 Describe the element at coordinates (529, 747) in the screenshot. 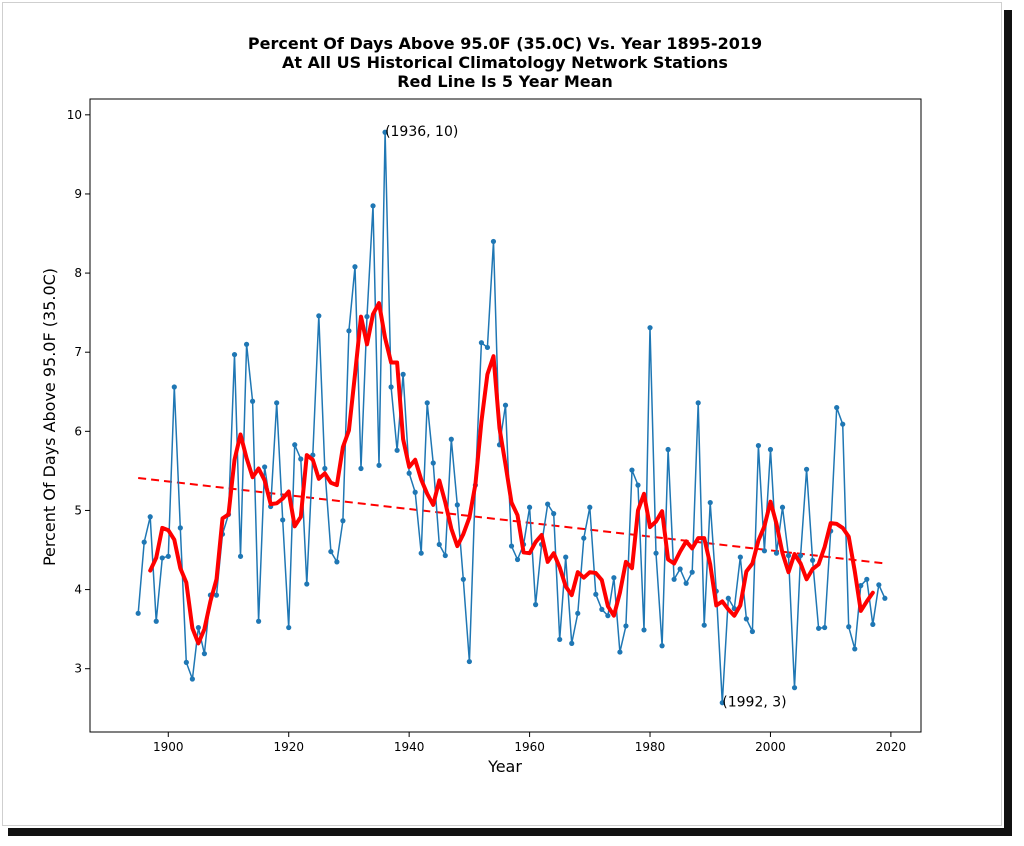

I see `x-tick-label: 1960` at that location.